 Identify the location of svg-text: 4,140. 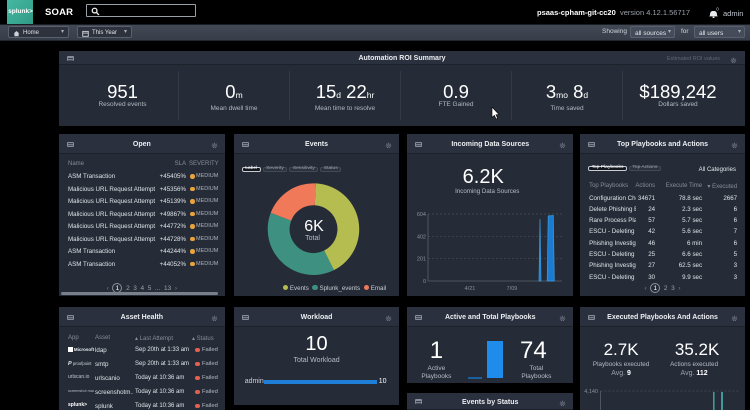
(591, 392).